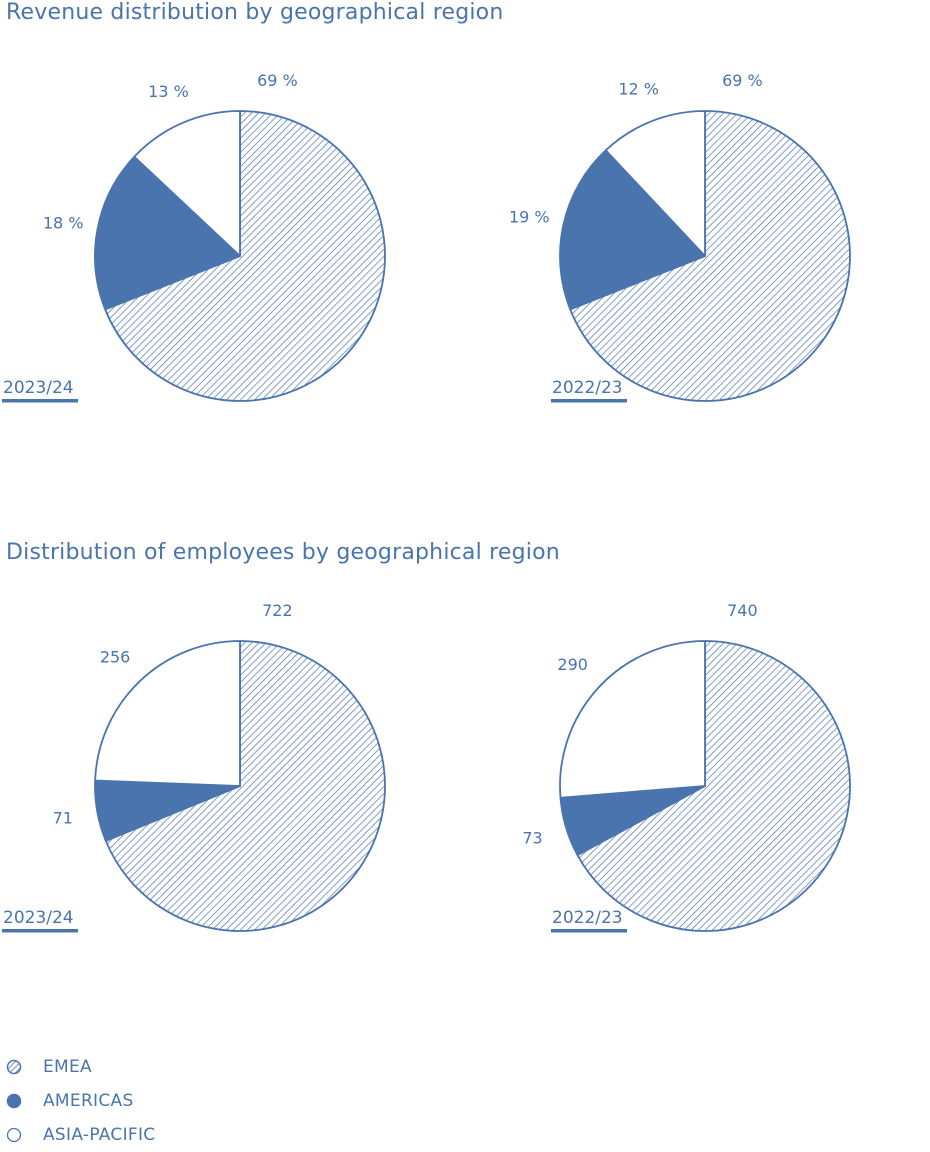  Describe the element at coordinates (277, 610) in the screenshot. I see `label-emea: 722` at that location.